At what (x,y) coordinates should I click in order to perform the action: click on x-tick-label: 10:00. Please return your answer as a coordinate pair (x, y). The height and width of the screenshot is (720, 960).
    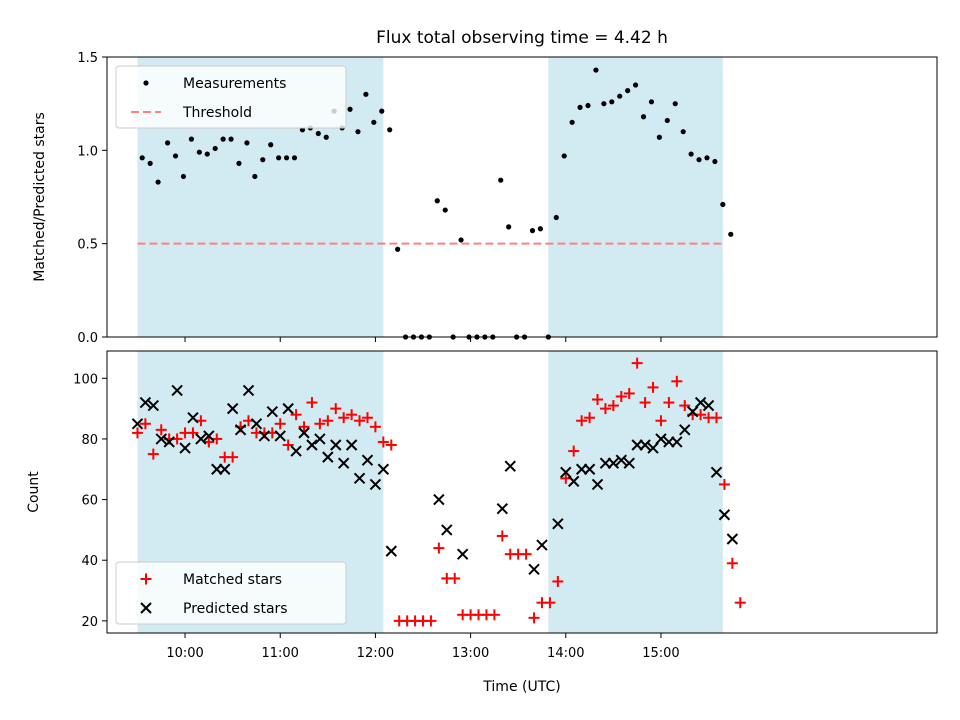
    Looking at the image, I should click on (184, 653).